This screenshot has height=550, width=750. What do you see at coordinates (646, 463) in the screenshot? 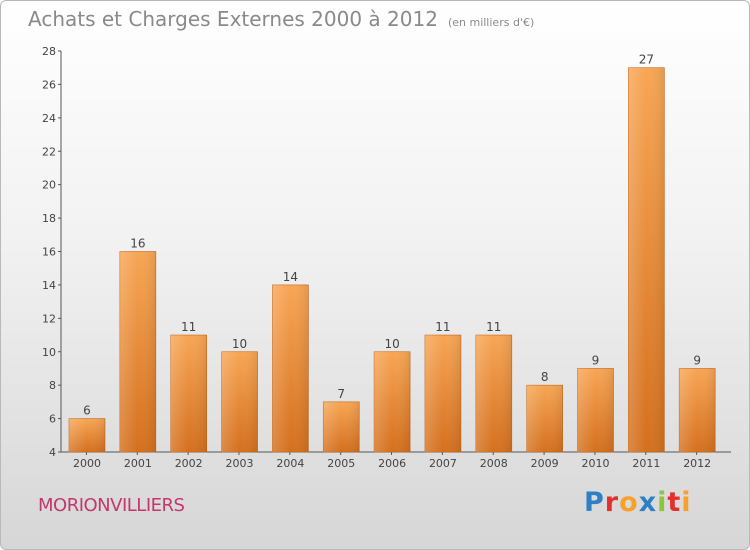
I see `x-tick-label: 2011` at bounding box center [646, 463].